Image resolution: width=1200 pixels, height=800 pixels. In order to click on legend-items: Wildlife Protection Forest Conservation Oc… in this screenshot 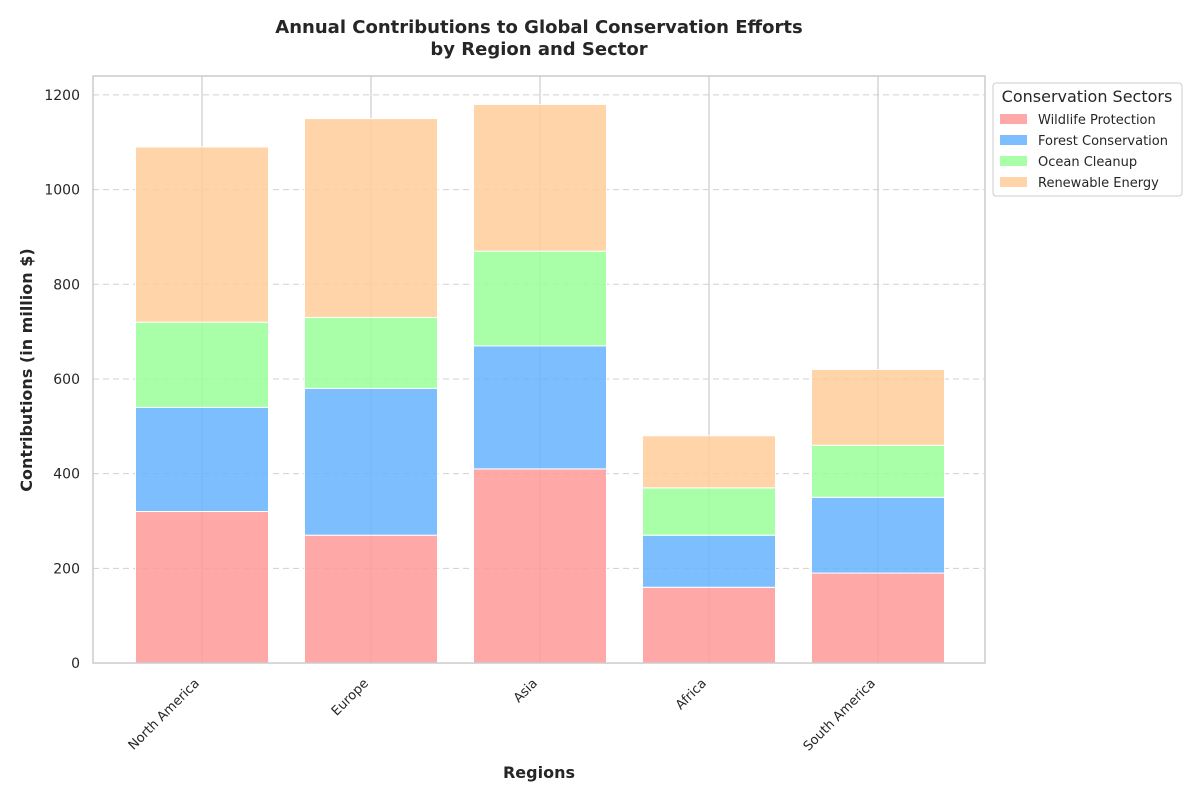, I will do `click(1084, 152)`.